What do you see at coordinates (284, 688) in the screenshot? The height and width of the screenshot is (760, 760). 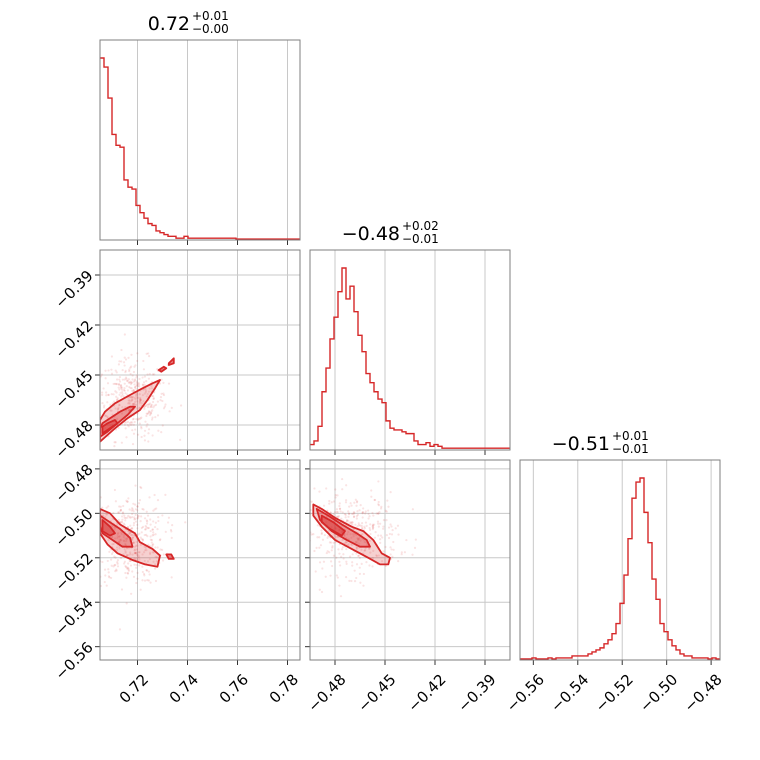 I see `tick-label-x: 0.78` at bounding box center [284, 688].